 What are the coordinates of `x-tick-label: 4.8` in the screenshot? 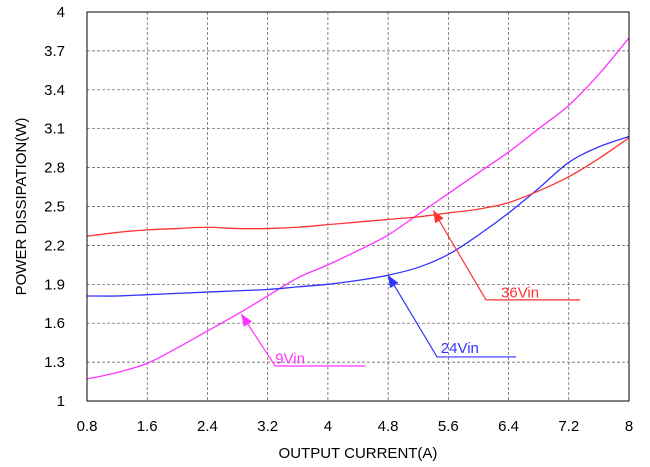 It's located at (388, 426).